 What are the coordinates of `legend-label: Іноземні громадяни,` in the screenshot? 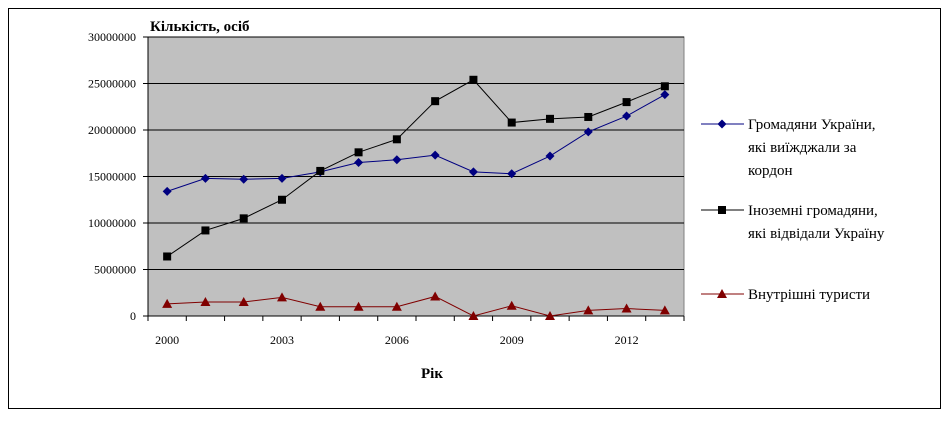 It's located at (813, 211).